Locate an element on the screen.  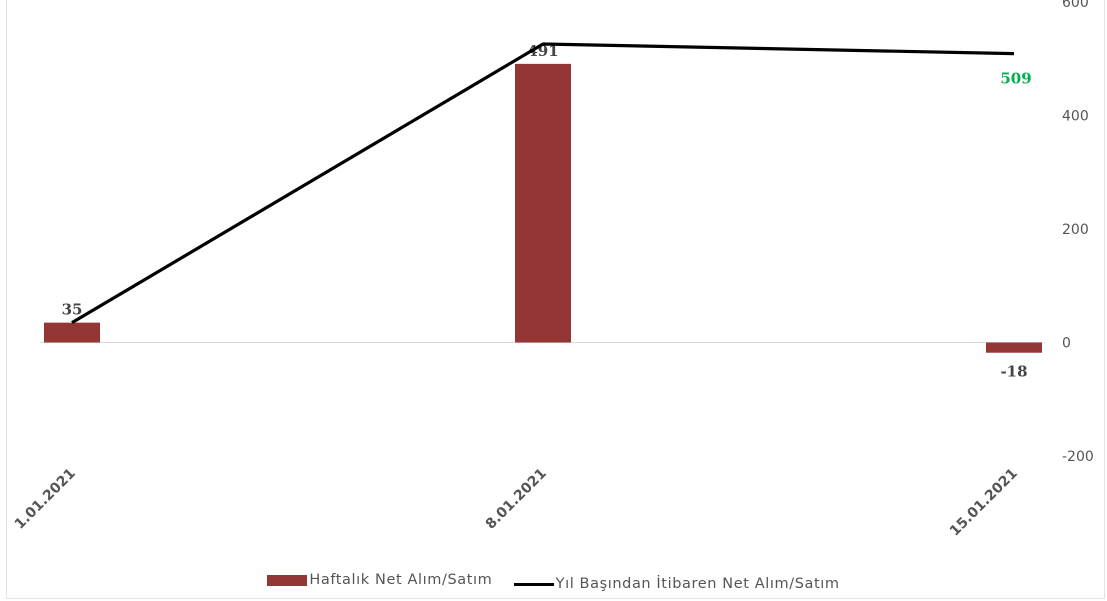
x-category-label: 15.01.2021 is located at coordinates (984, 503).